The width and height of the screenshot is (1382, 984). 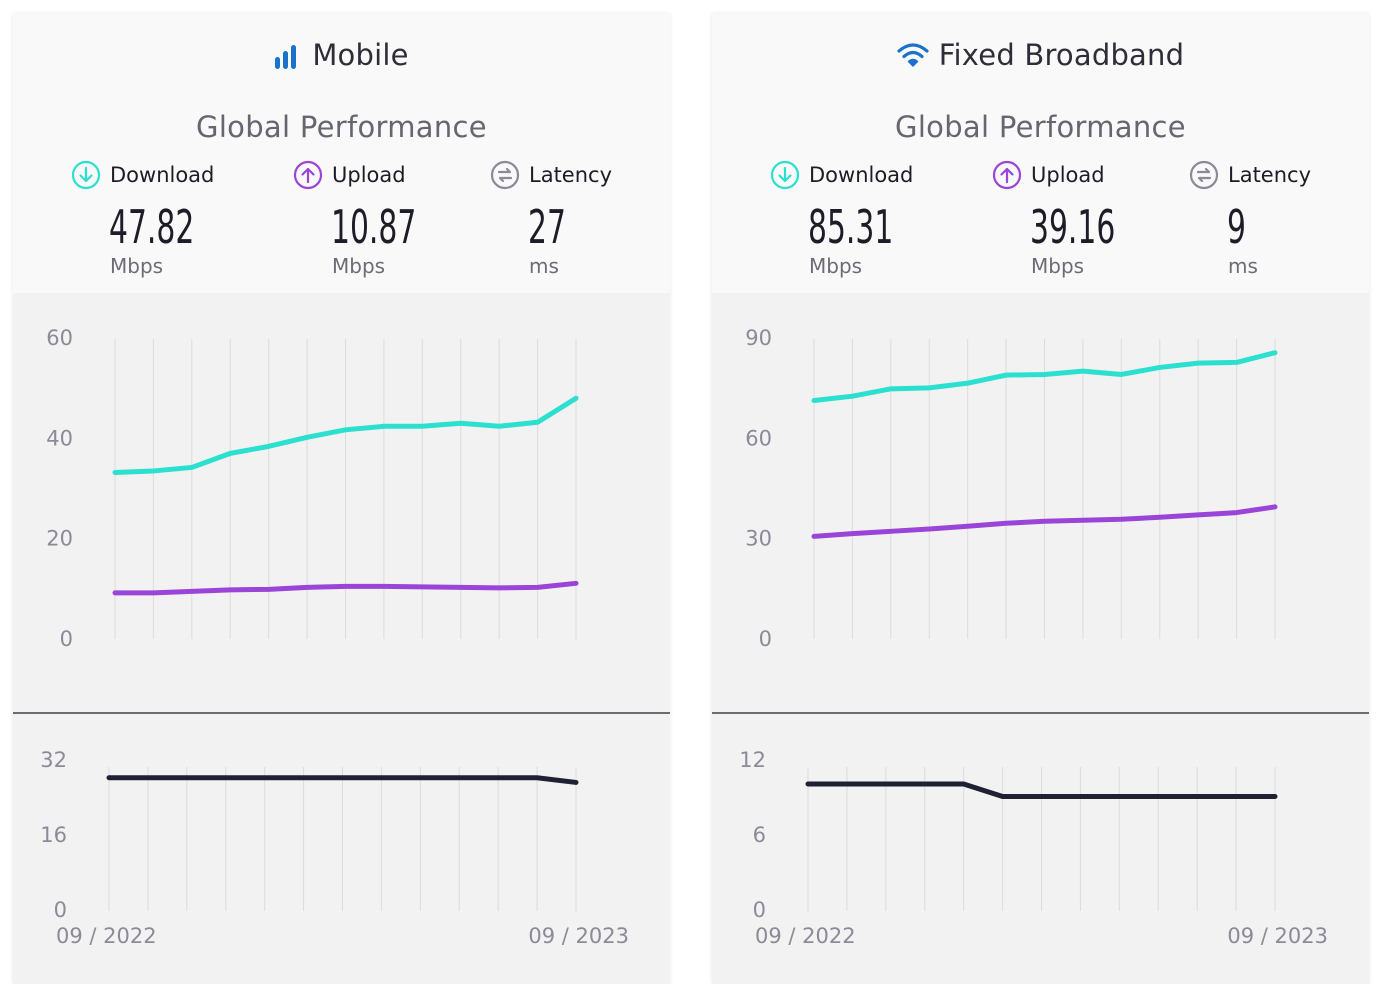 I want to click on cell-signal-icon, so click(x=286, y=57).